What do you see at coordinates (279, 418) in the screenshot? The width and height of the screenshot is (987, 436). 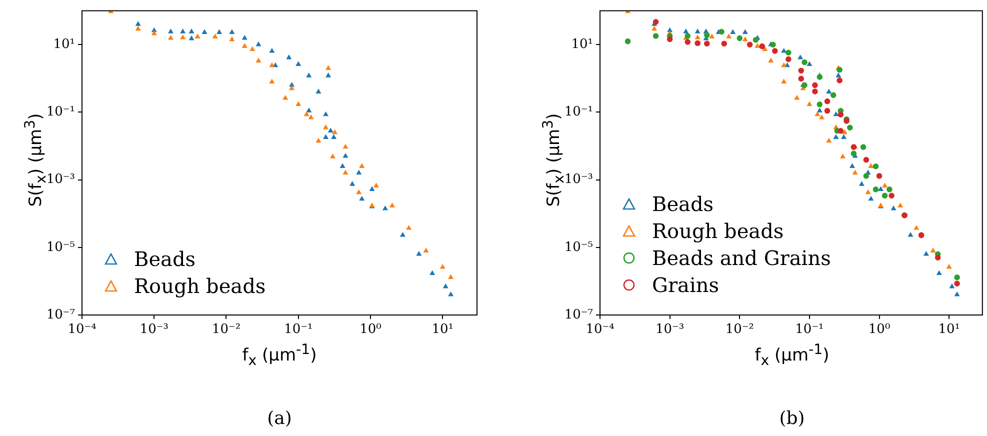 I see `text: (a)` at bounding box center [279, 418].